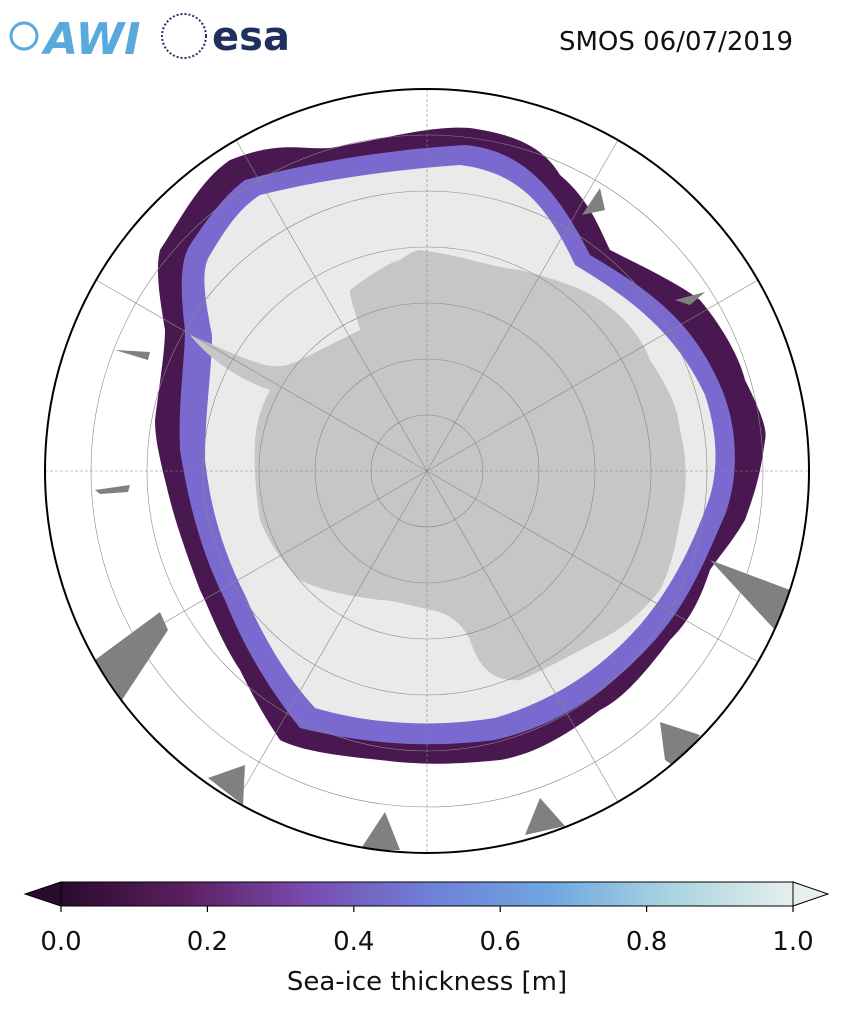 Image resolution: width=854 pixels, height=1030 pixels. Describe the element at coordinates (500, 942) in the screenshot. I see `colorbar-tick-label: 0.6` at that location.